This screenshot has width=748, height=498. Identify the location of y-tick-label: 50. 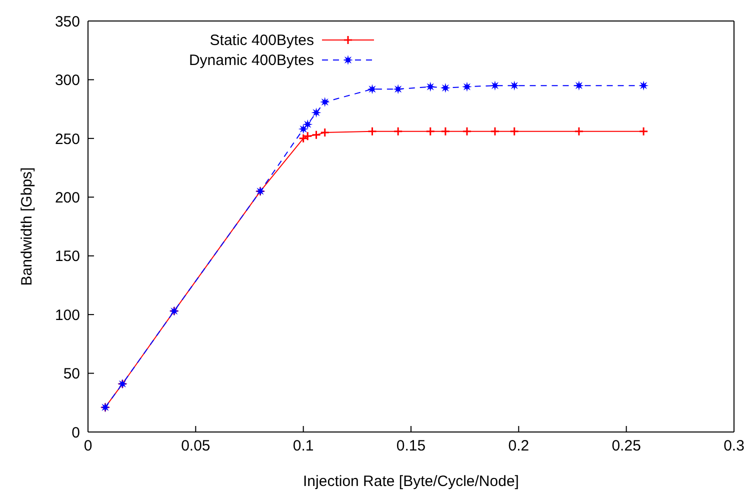
(71, 374).